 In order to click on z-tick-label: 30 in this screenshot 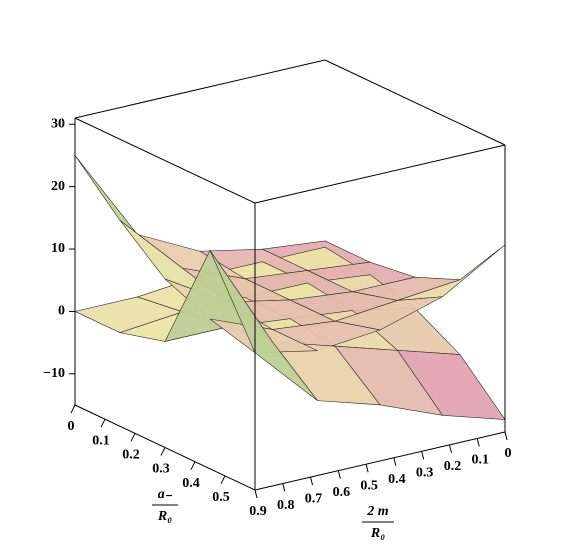, I will do `click(58, 123)`.